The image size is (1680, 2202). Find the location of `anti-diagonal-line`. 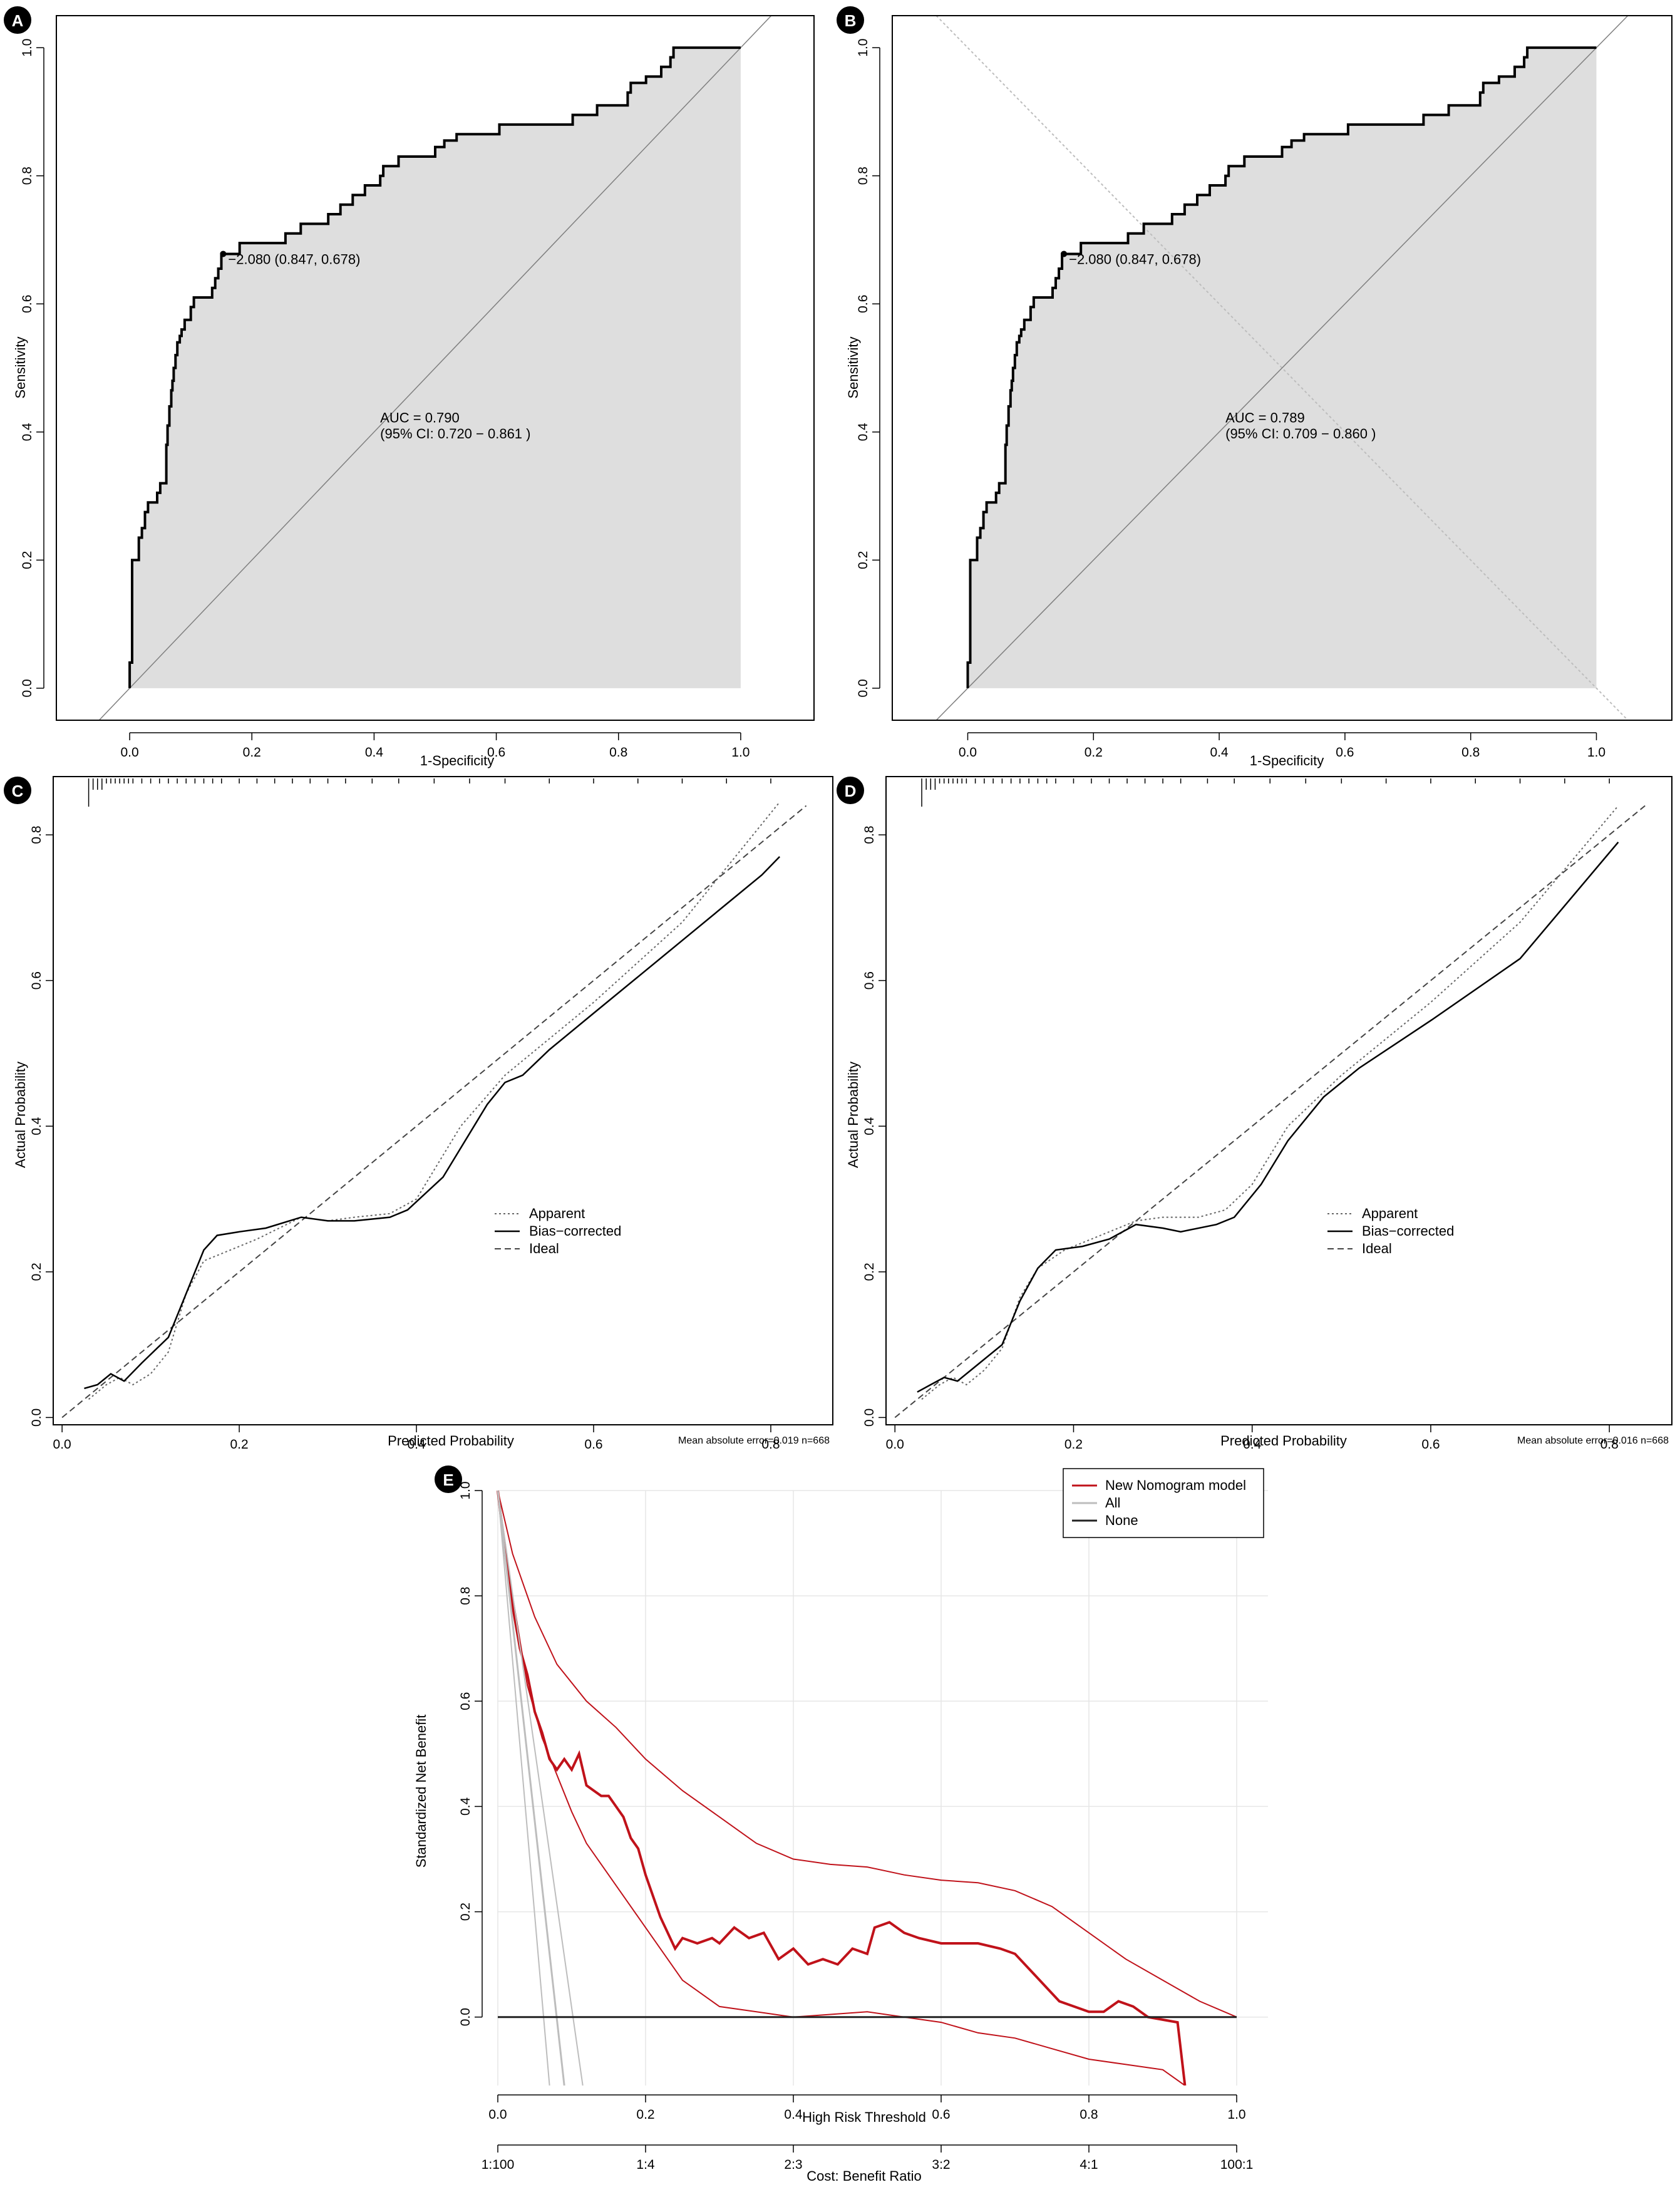

anti-diagonal-line is located at coordinates (1282, 368).